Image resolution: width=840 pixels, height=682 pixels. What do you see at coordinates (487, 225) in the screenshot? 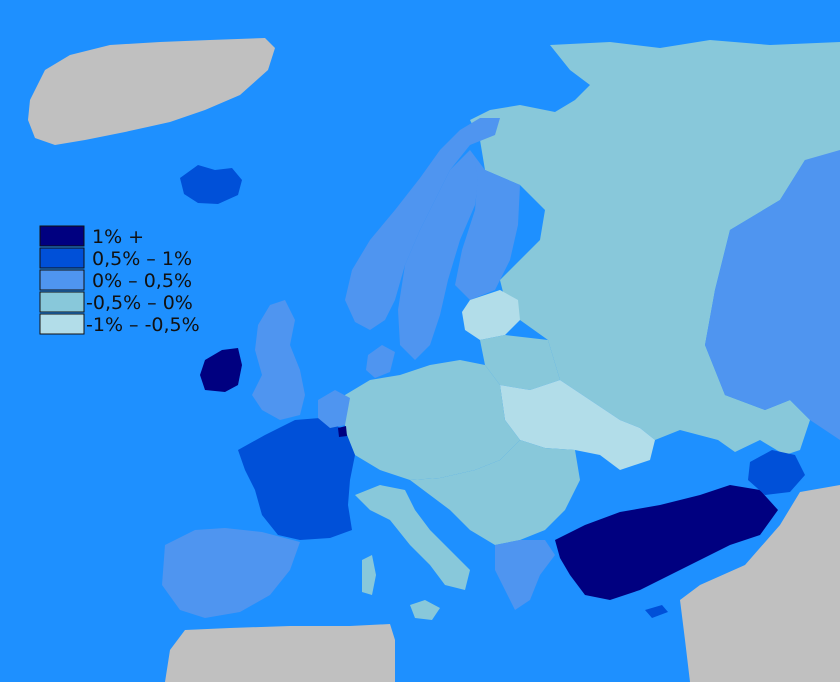
I see `region-finland` at bounding box center [487, 225].